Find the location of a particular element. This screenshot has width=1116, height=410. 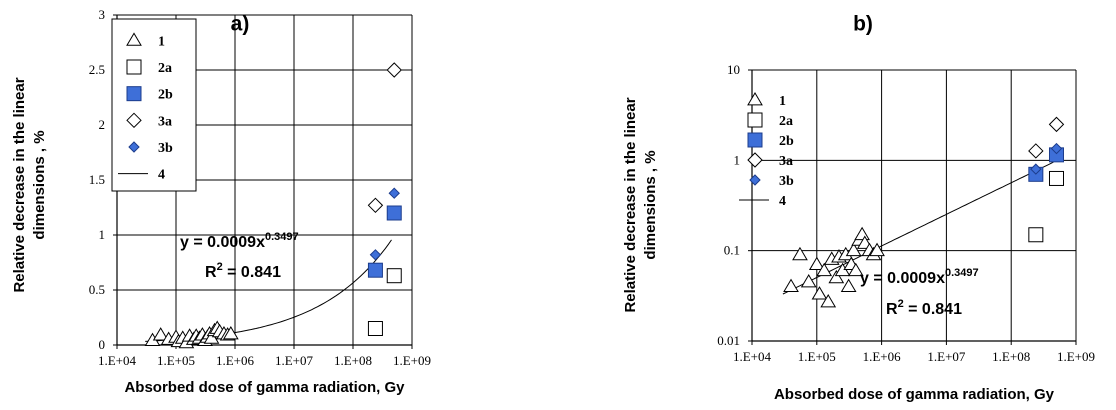

panel-label: a) is located at coordinates (240, 24).